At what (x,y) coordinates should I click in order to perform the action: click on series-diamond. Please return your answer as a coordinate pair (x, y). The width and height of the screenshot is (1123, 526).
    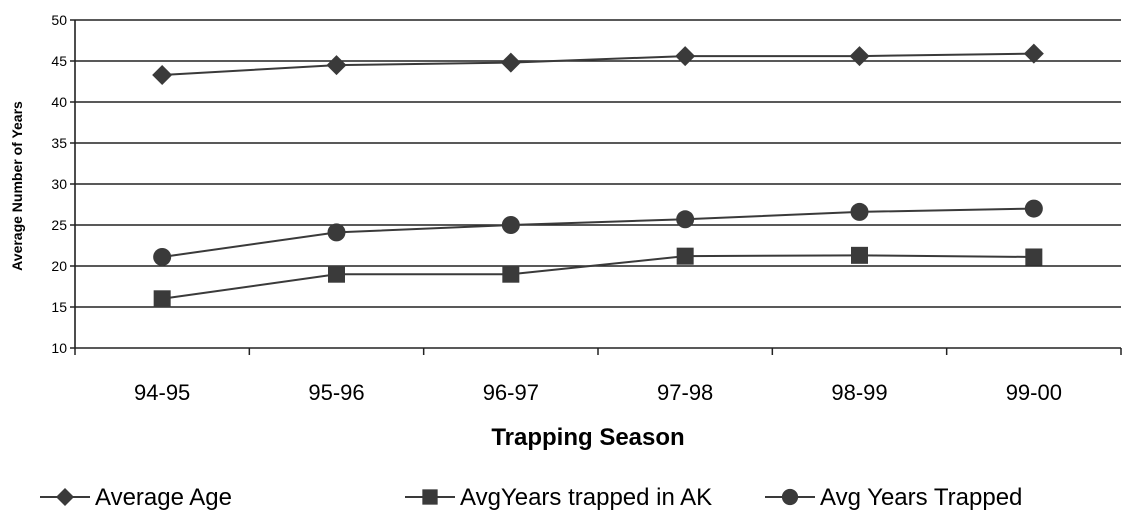
    Looking at the image, I should click on (598, 64).